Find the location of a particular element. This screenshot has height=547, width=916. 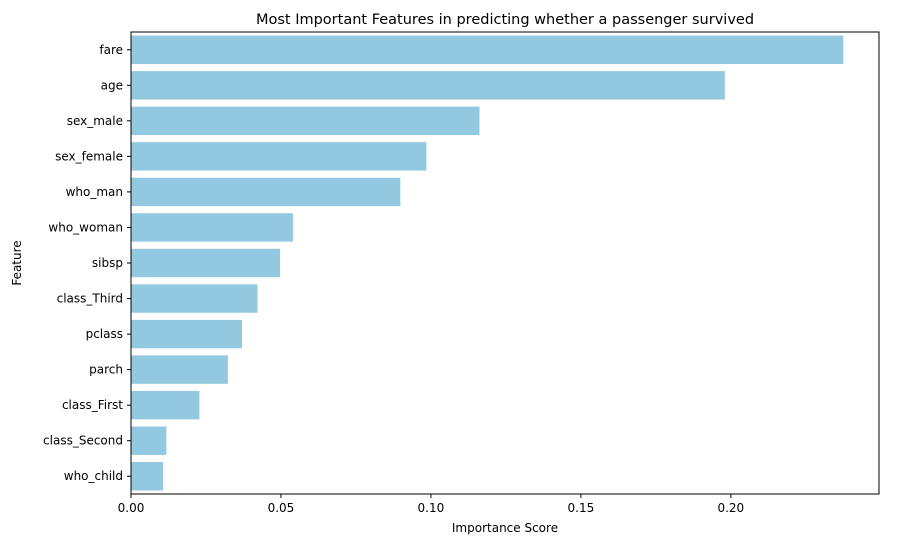

y-tick-label: who_child is located at coordinates (93, 476).